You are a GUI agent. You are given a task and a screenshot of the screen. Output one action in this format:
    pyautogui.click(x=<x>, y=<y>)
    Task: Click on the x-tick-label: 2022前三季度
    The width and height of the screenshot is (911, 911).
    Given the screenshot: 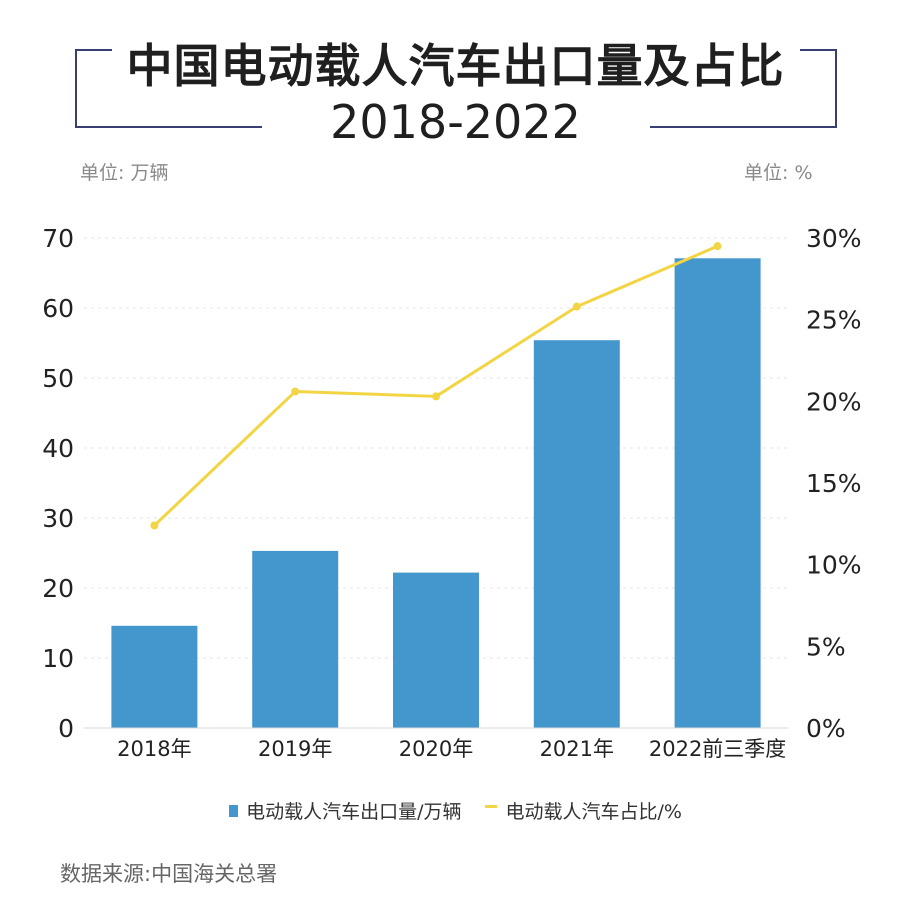 What is the action you would take?
    pyautogui.click(x=717, y=749)
    